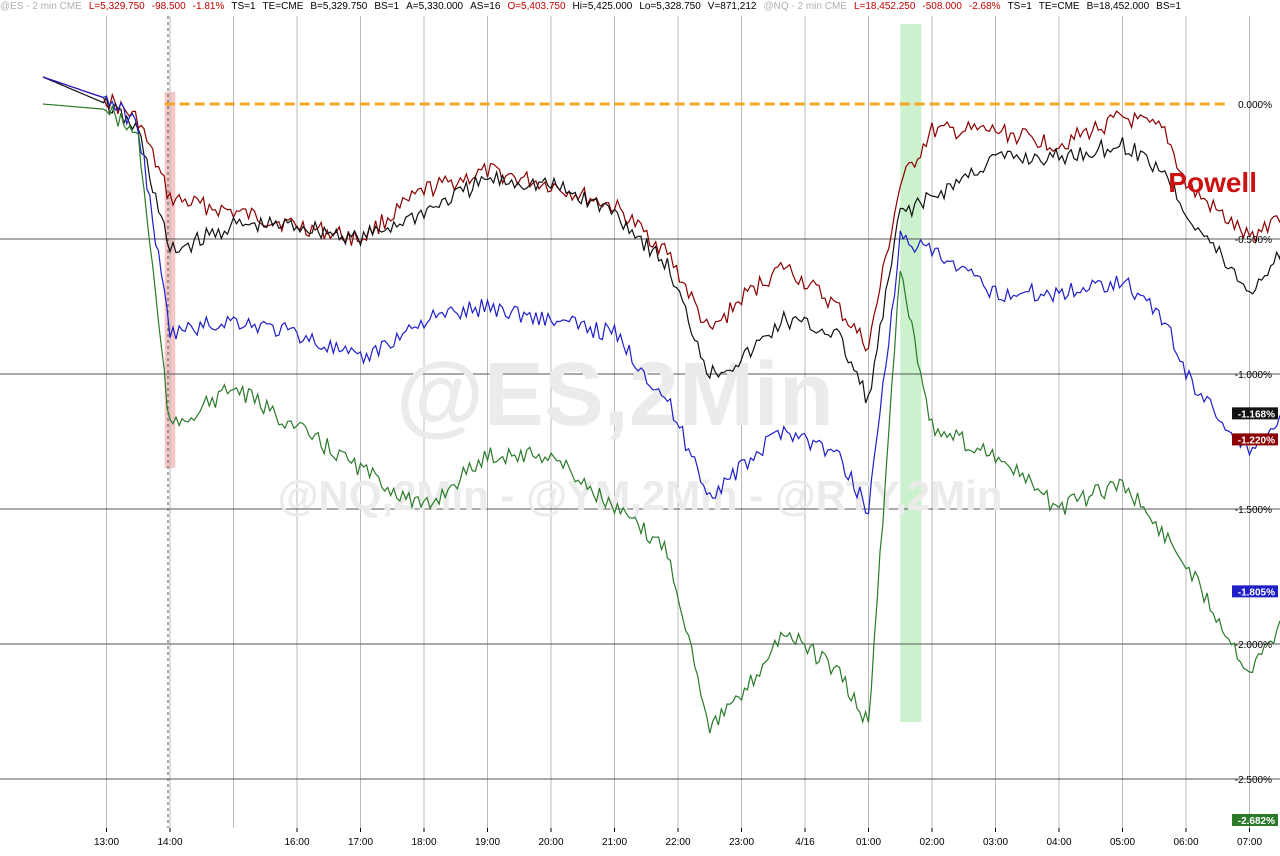  Describe the element at coordinates (1253, 780) in the screenshot. I see `y-tick-label: -2.500%` at that location.